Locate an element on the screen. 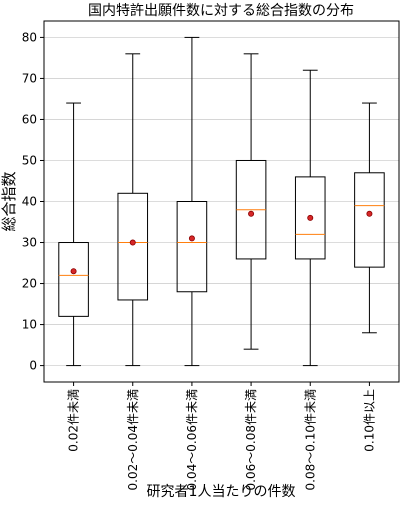  y-axis-ticks: 0 10 20 30 40 50 60 70 80 is located at coordinates (33, 201).